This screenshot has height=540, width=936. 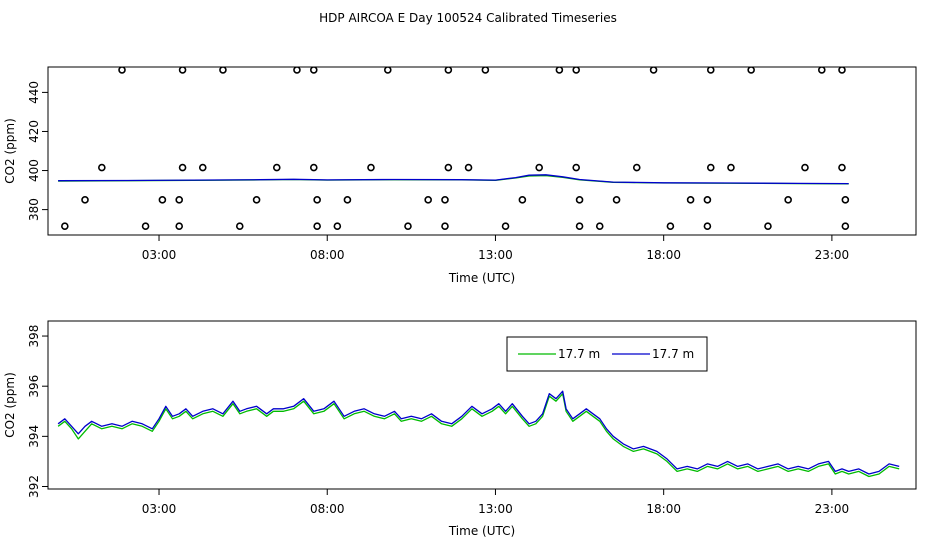 I want to click on legend-label-1: 17.7 m, so click(x=579, y=354).